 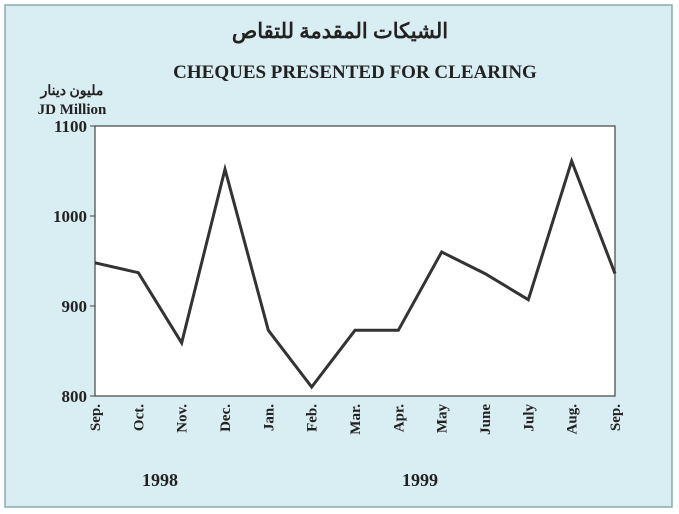 I want to click on x-tick-label: May, so click(x=443, y=419).